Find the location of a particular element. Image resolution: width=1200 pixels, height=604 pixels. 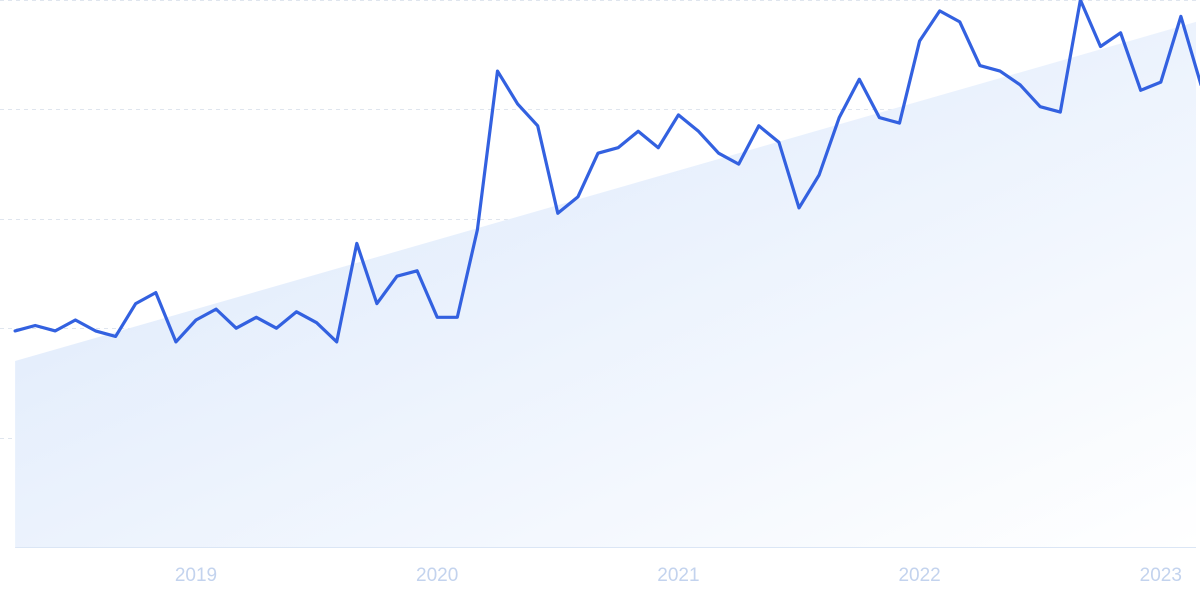

x-axis: 2019 2020 2021 2022 2023 is located at coordinates (605, 566).